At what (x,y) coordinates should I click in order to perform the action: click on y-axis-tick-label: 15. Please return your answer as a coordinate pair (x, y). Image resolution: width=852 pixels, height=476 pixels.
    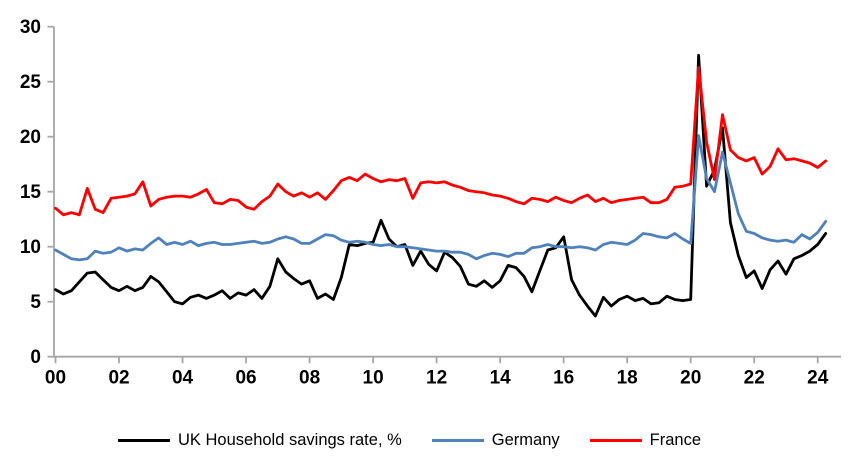
    Looking at the image, I should click on (31, 192).